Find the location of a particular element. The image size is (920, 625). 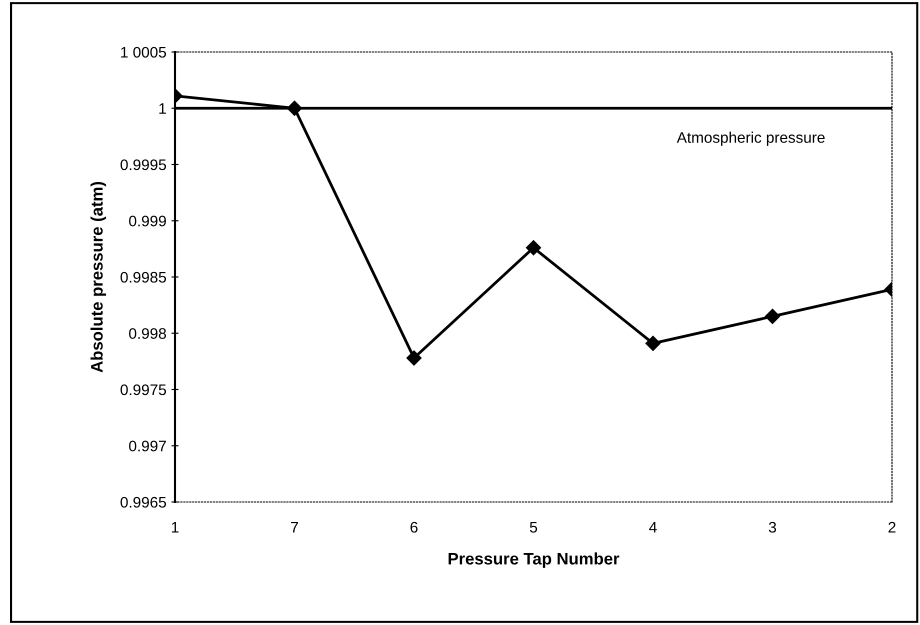

x-tick-label: 7 is located at coordinates (294, 527).